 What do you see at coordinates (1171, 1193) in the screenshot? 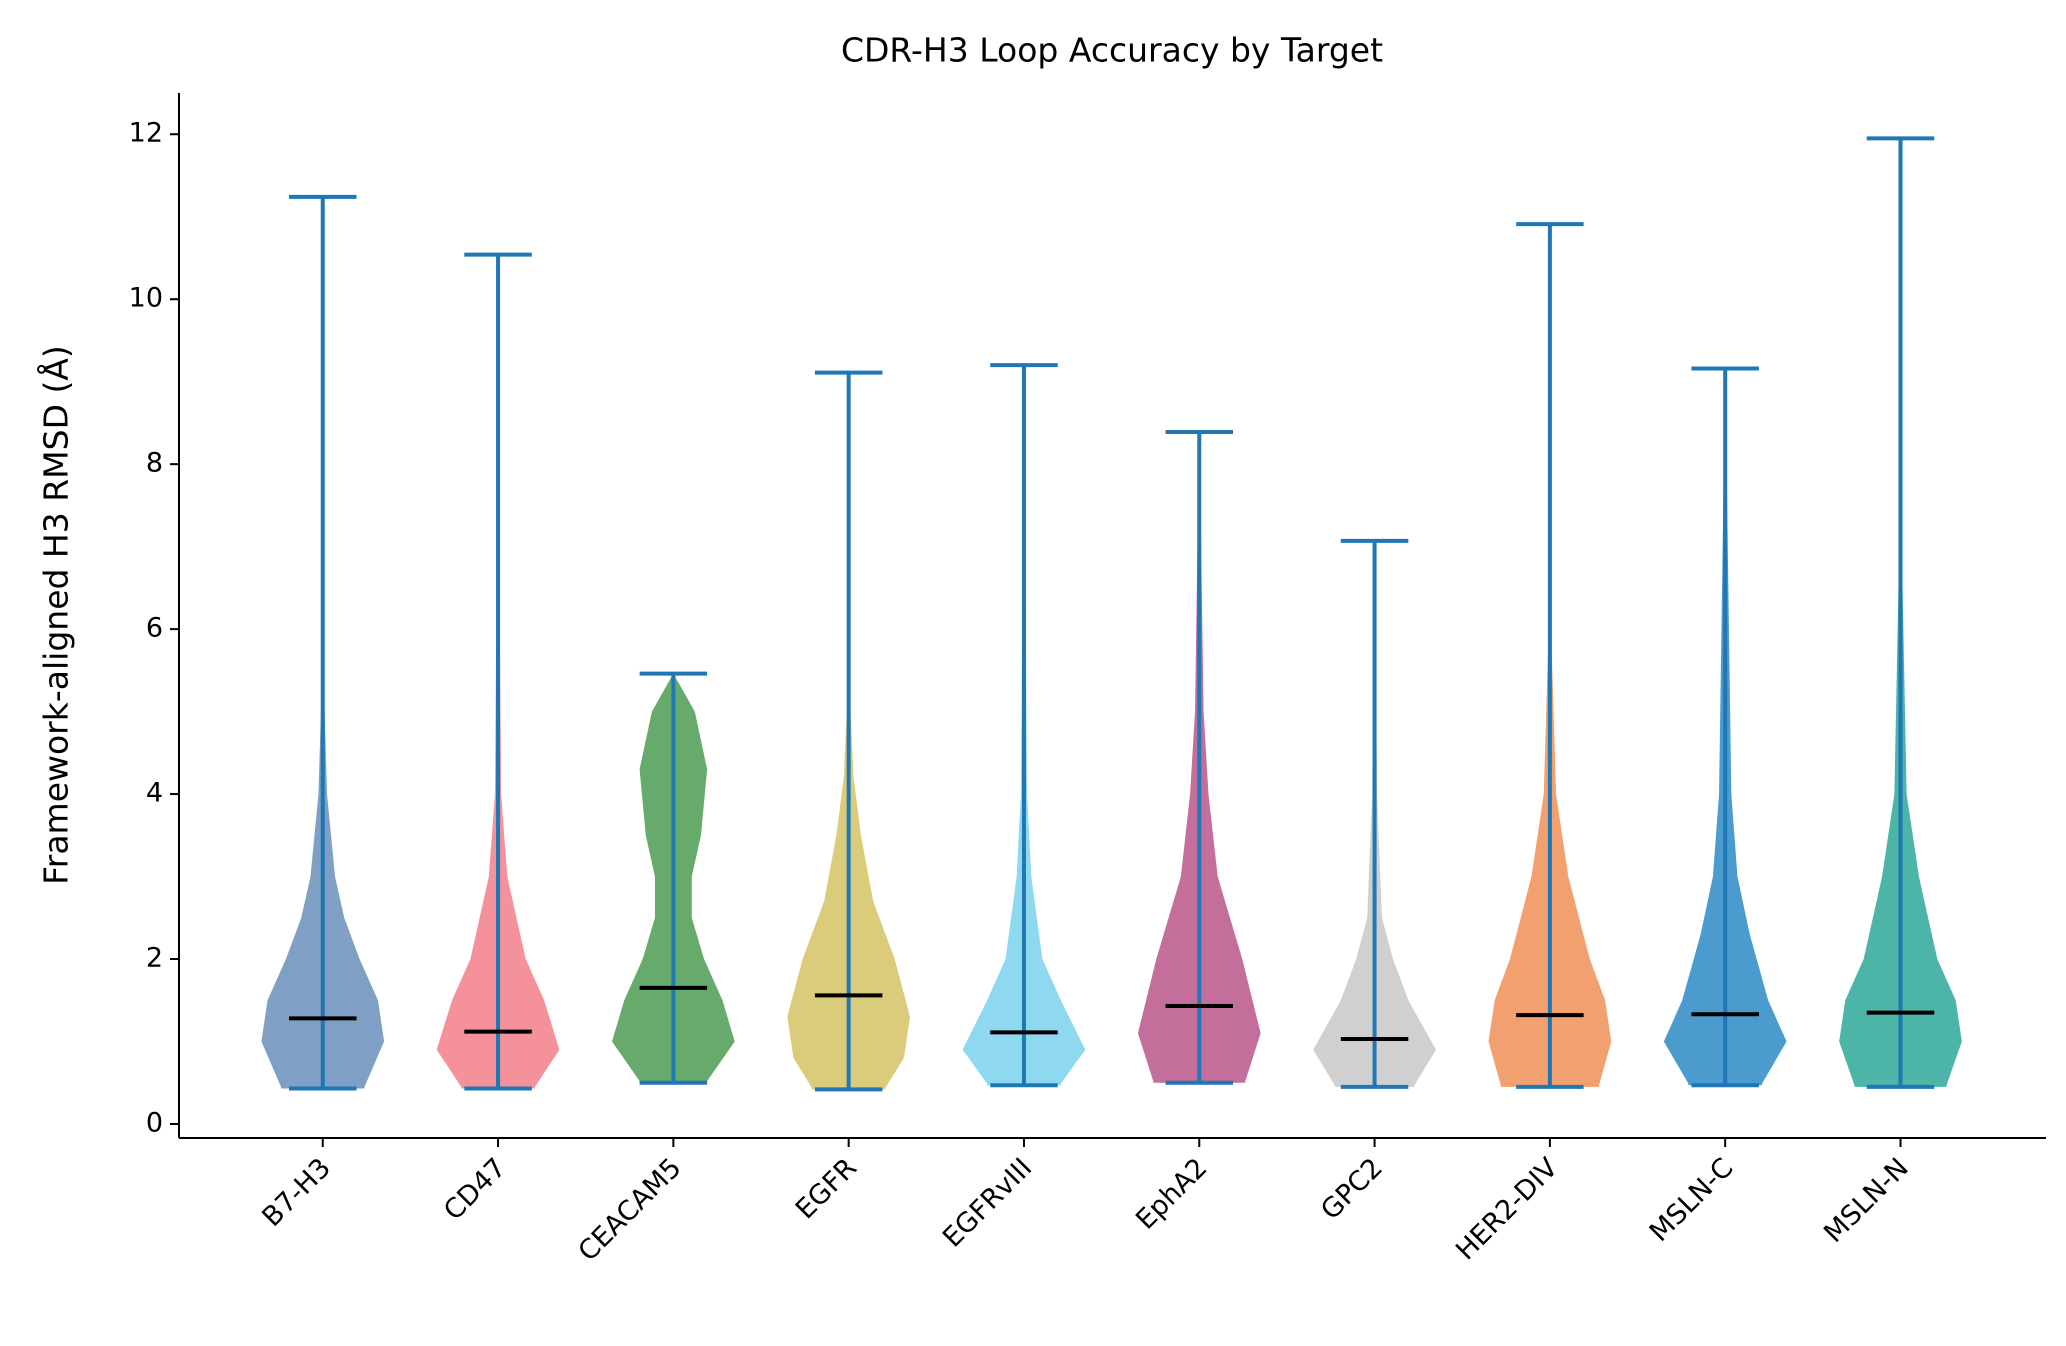
I see `x-tick-label: EphA2` at bounding box center [1171, 1193].